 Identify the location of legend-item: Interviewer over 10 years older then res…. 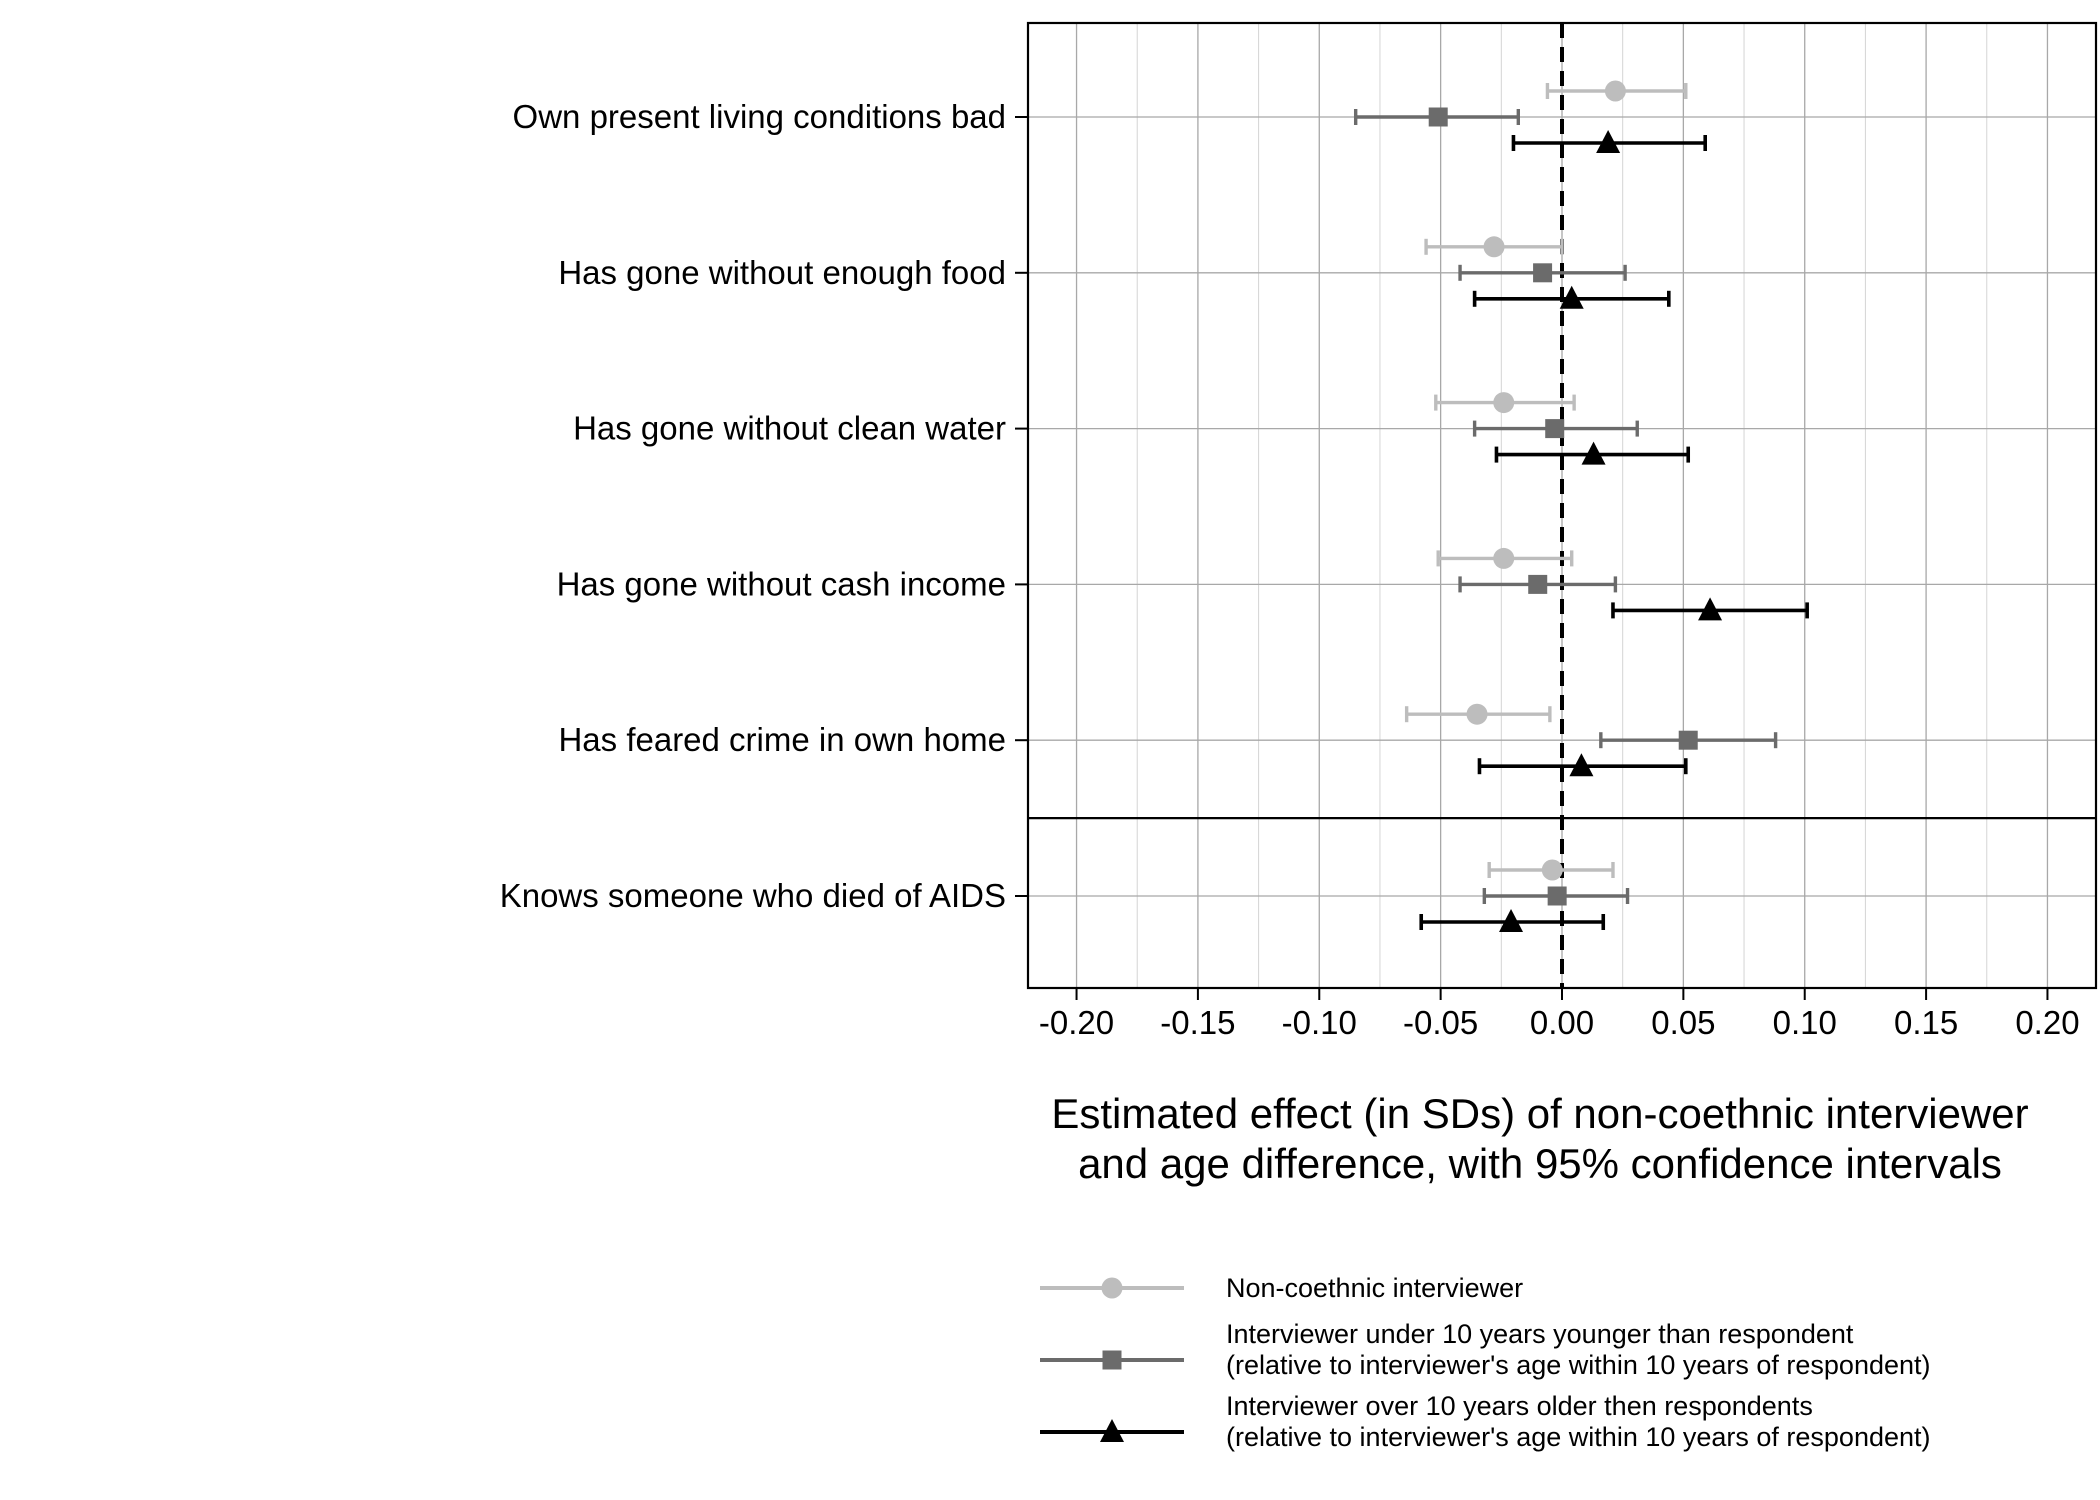
(1485, 1421).